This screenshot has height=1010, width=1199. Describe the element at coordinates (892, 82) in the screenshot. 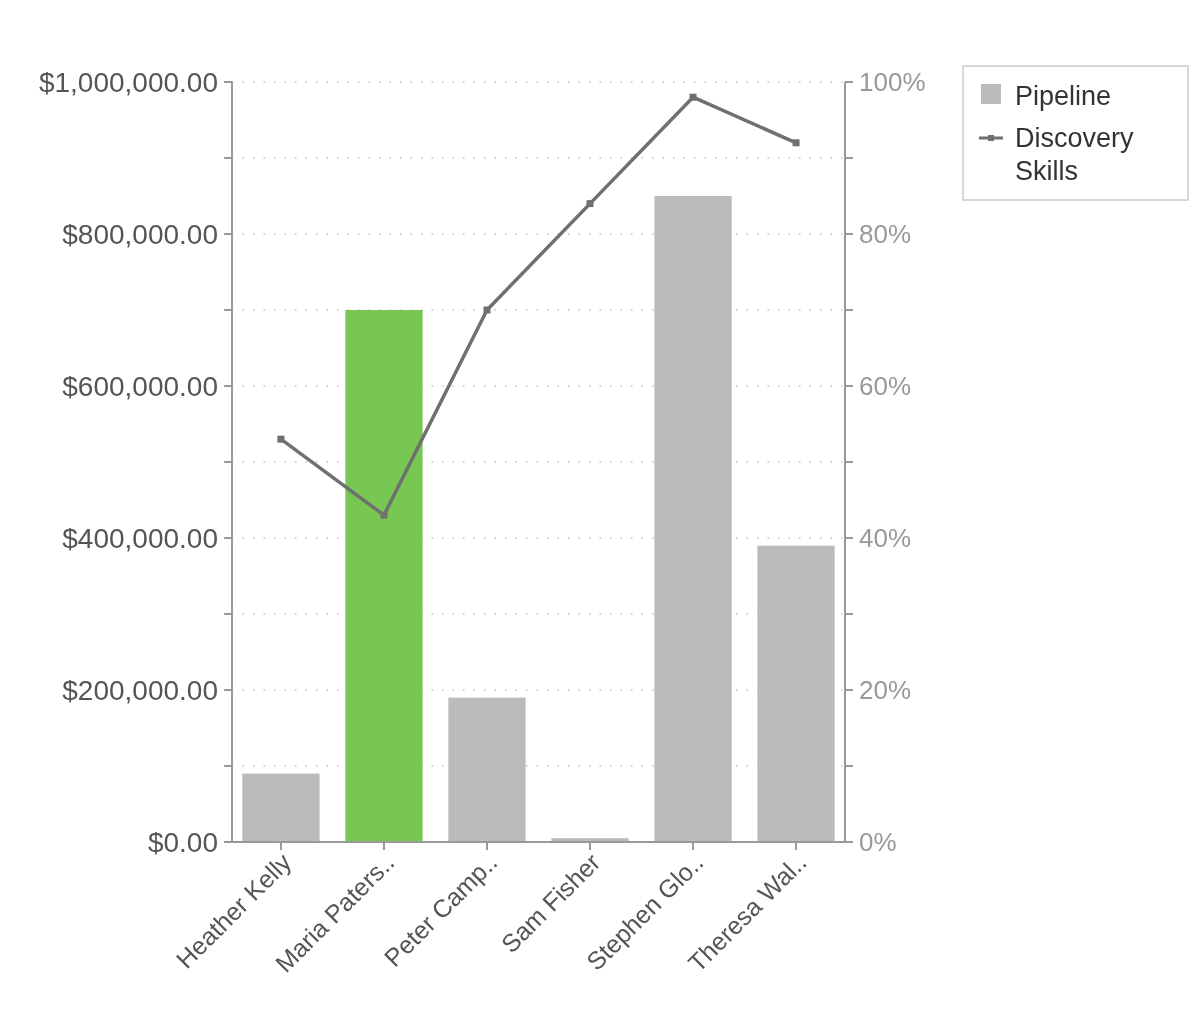

I see `y2-tick-label: 100%` at that location.